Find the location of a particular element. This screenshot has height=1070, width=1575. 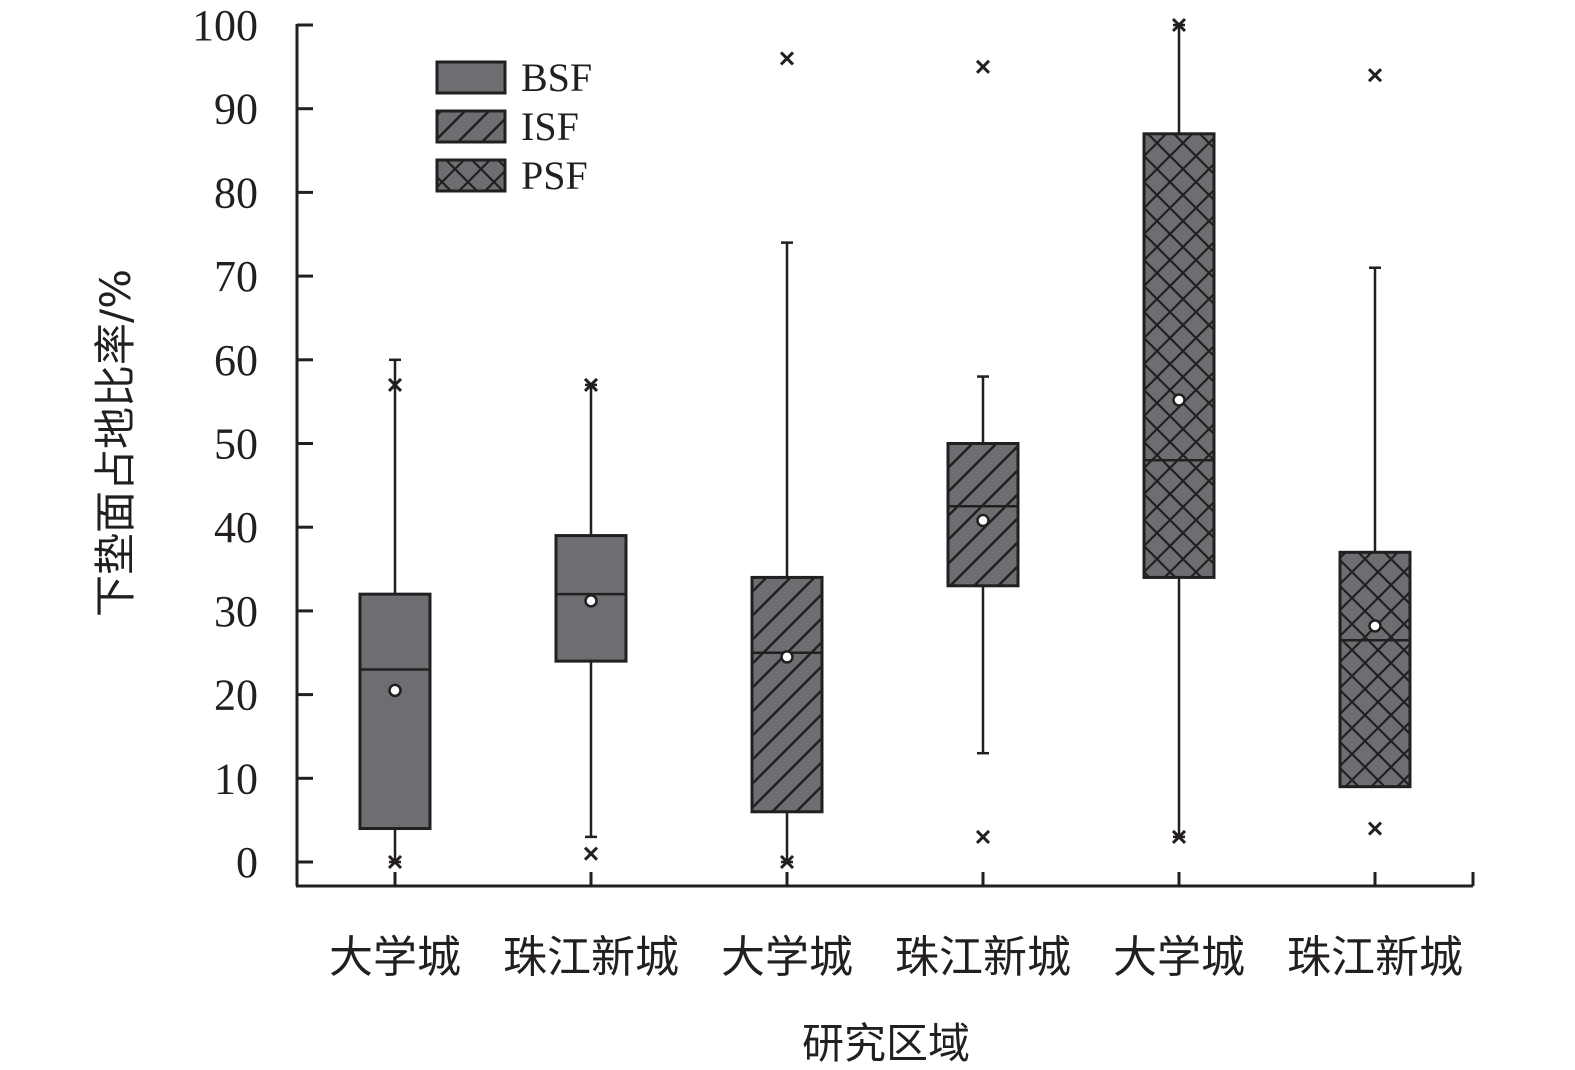

legend-item-isf: ISF is located at coordinates (507, 126).